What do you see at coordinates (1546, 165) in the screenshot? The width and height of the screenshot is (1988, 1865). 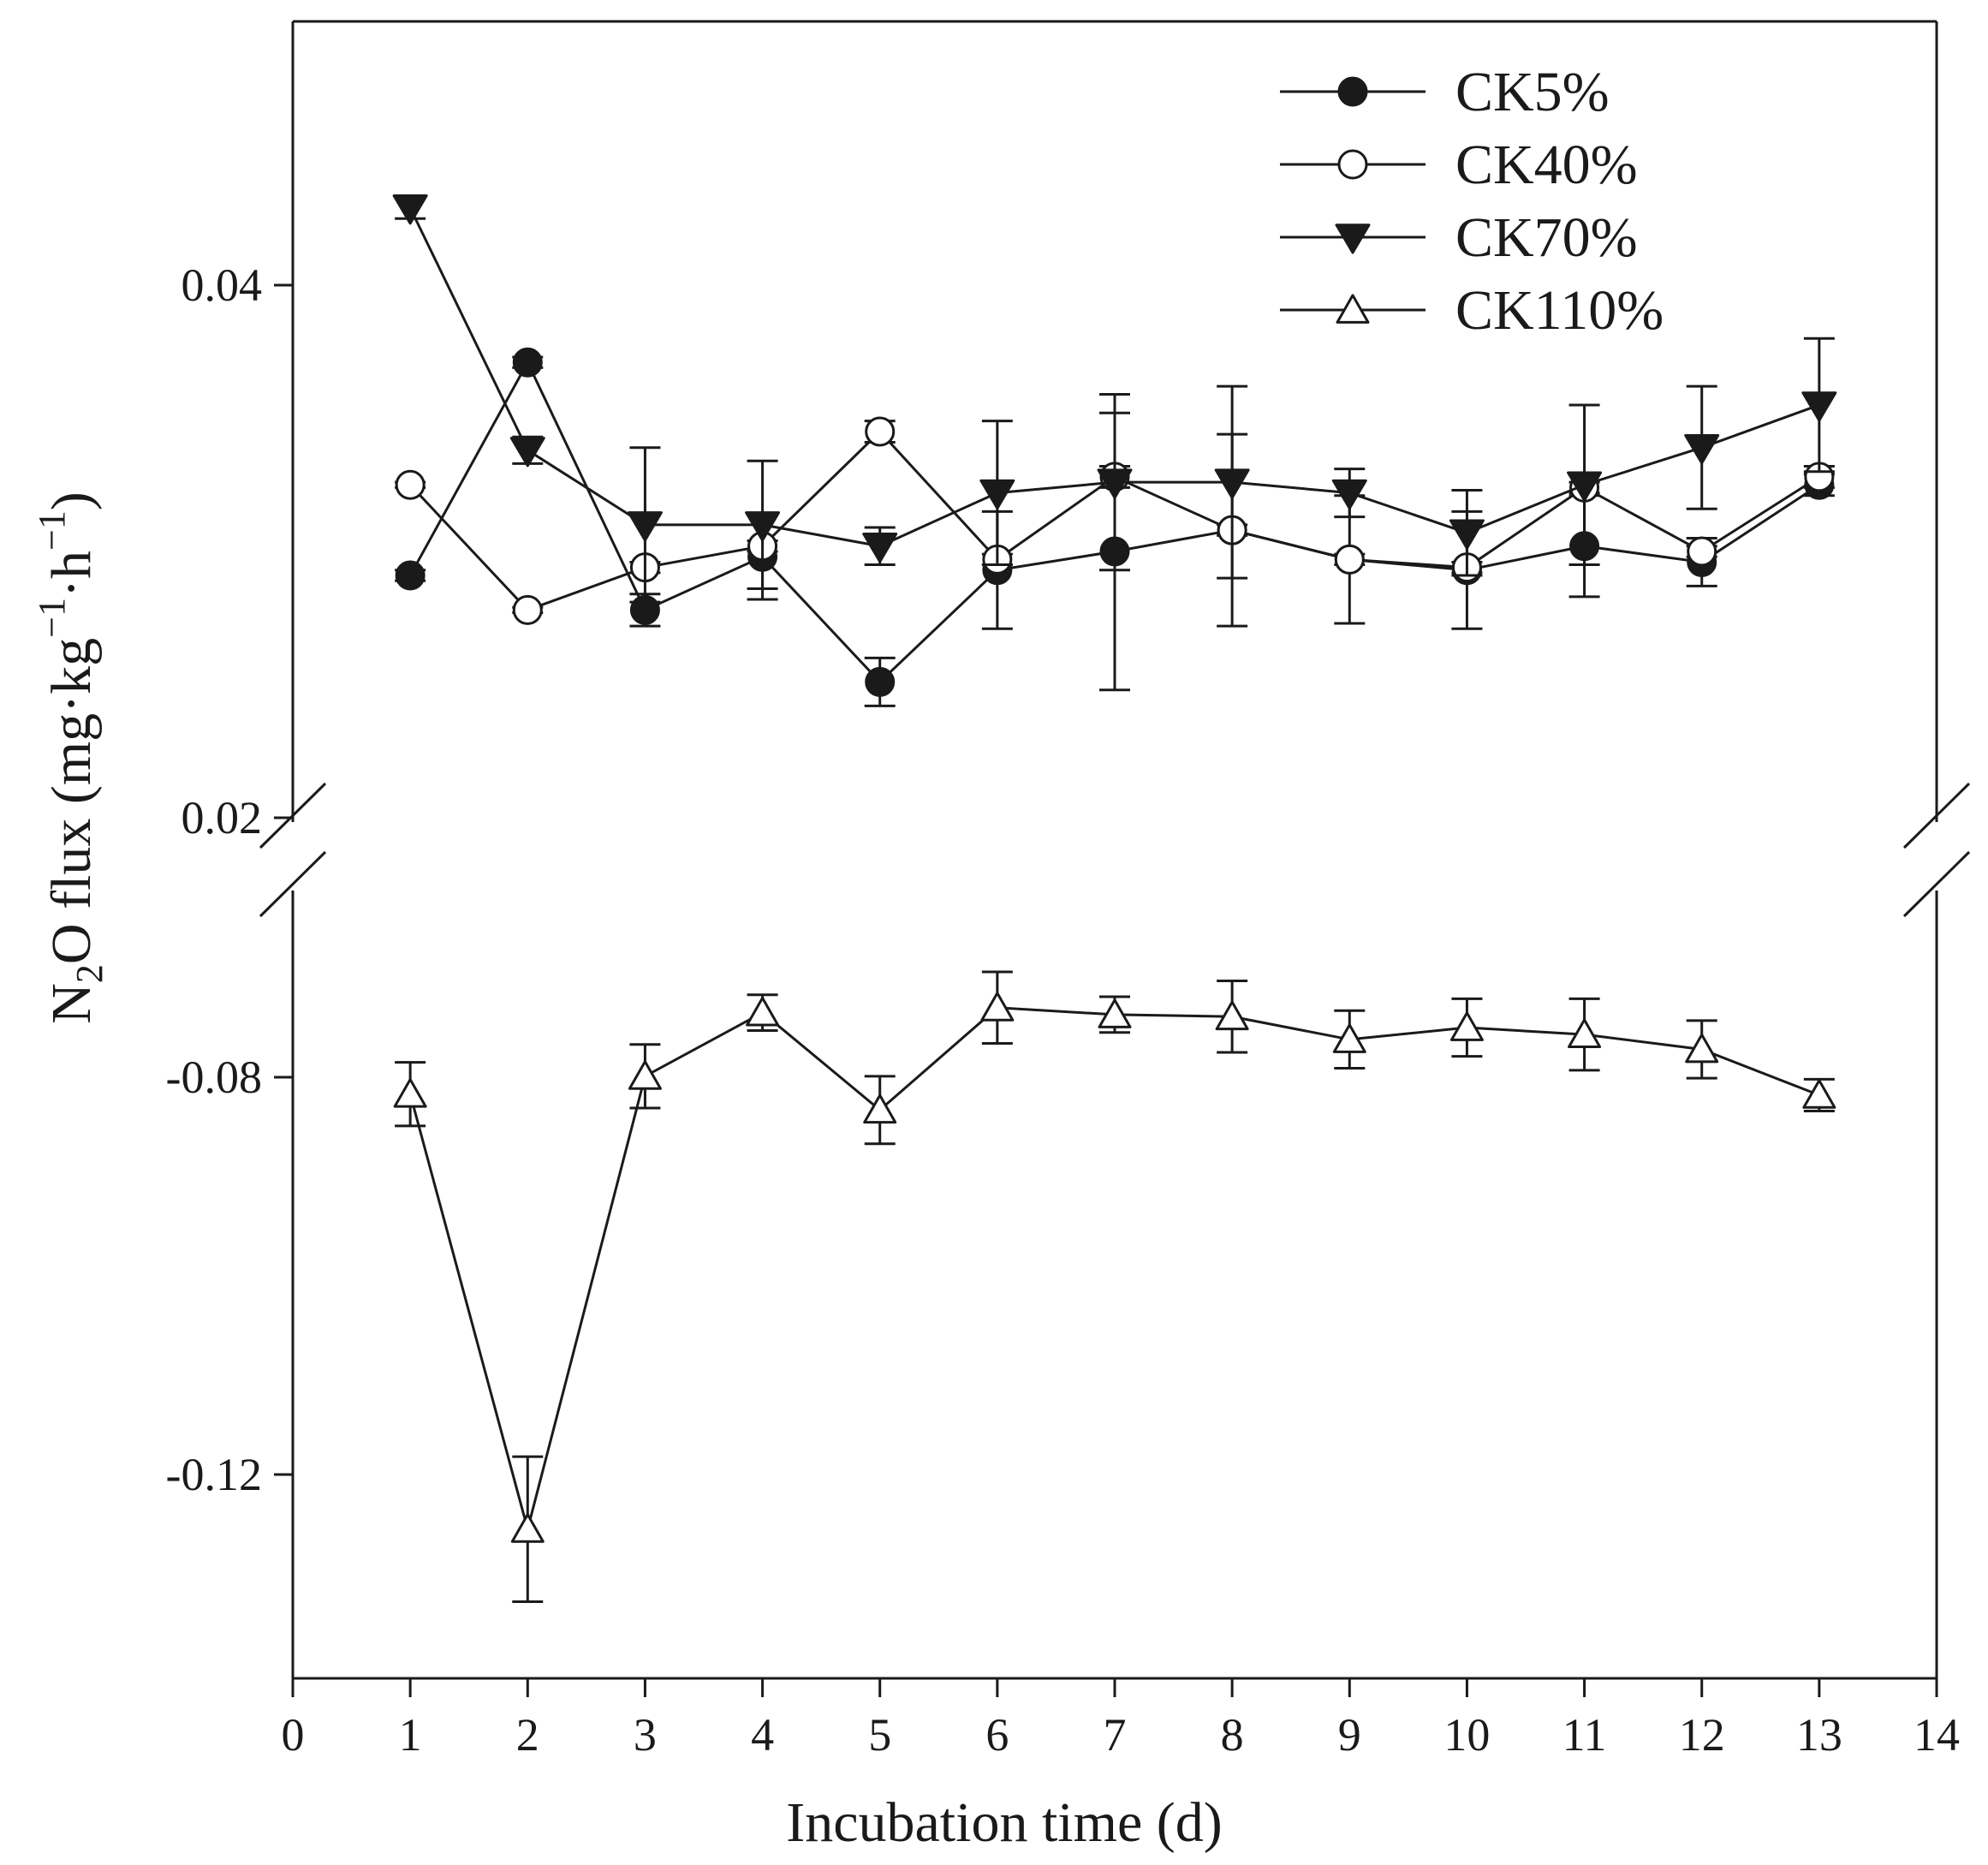 I see `legend-label: CK40%` at bounding box center [1546, 165].